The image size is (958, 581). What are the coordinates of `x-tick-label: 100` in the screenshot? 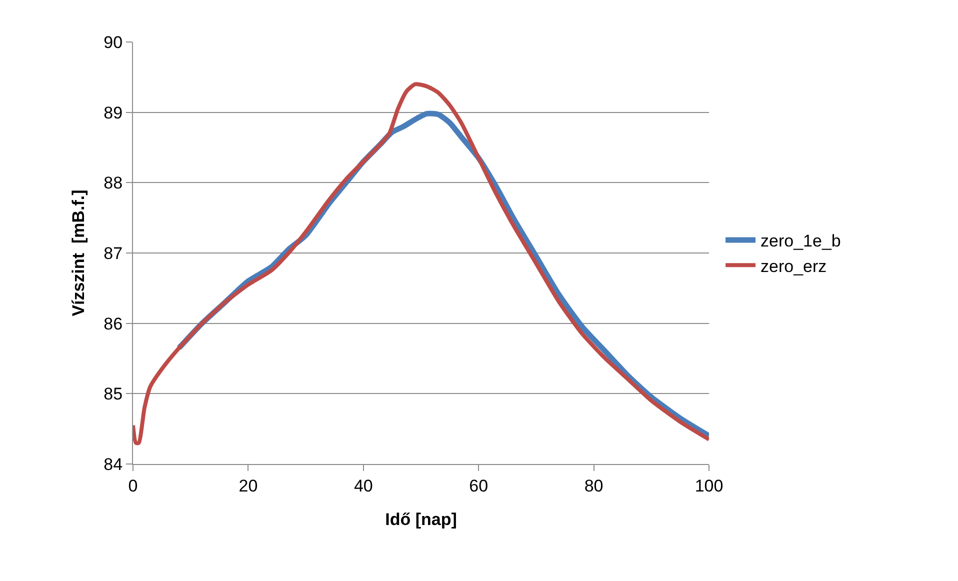 It's located at (709, 486).